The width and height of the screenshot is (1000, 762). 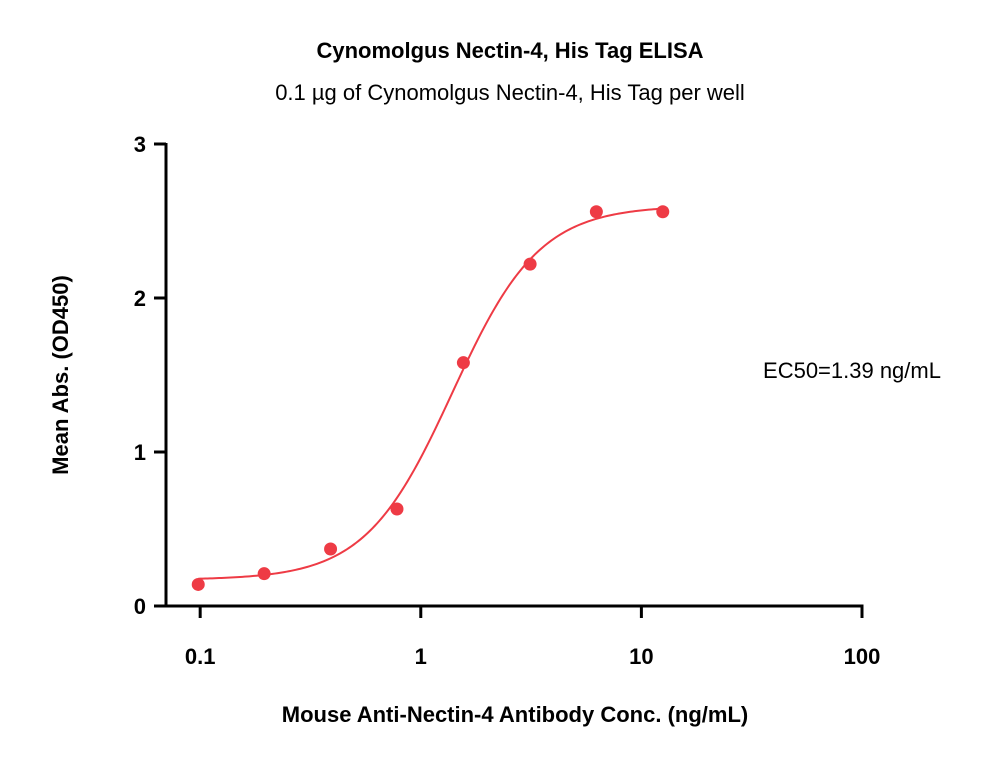 What do you see at coordinates (862, 656) in the screenshot?
I see `x-tick-label: 100` at bounding box center [862, 656].